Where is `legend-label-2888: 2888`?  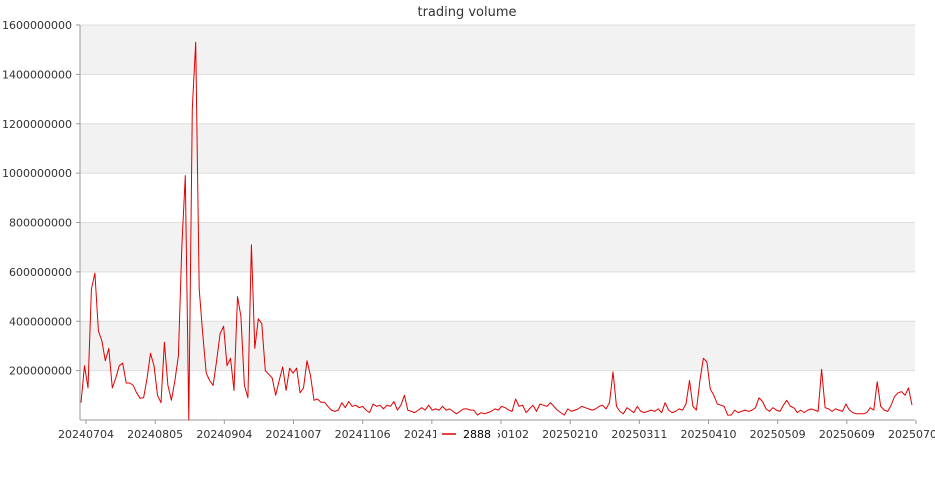 legend-label-2888: 2888 is located at coordinates (477, 434).